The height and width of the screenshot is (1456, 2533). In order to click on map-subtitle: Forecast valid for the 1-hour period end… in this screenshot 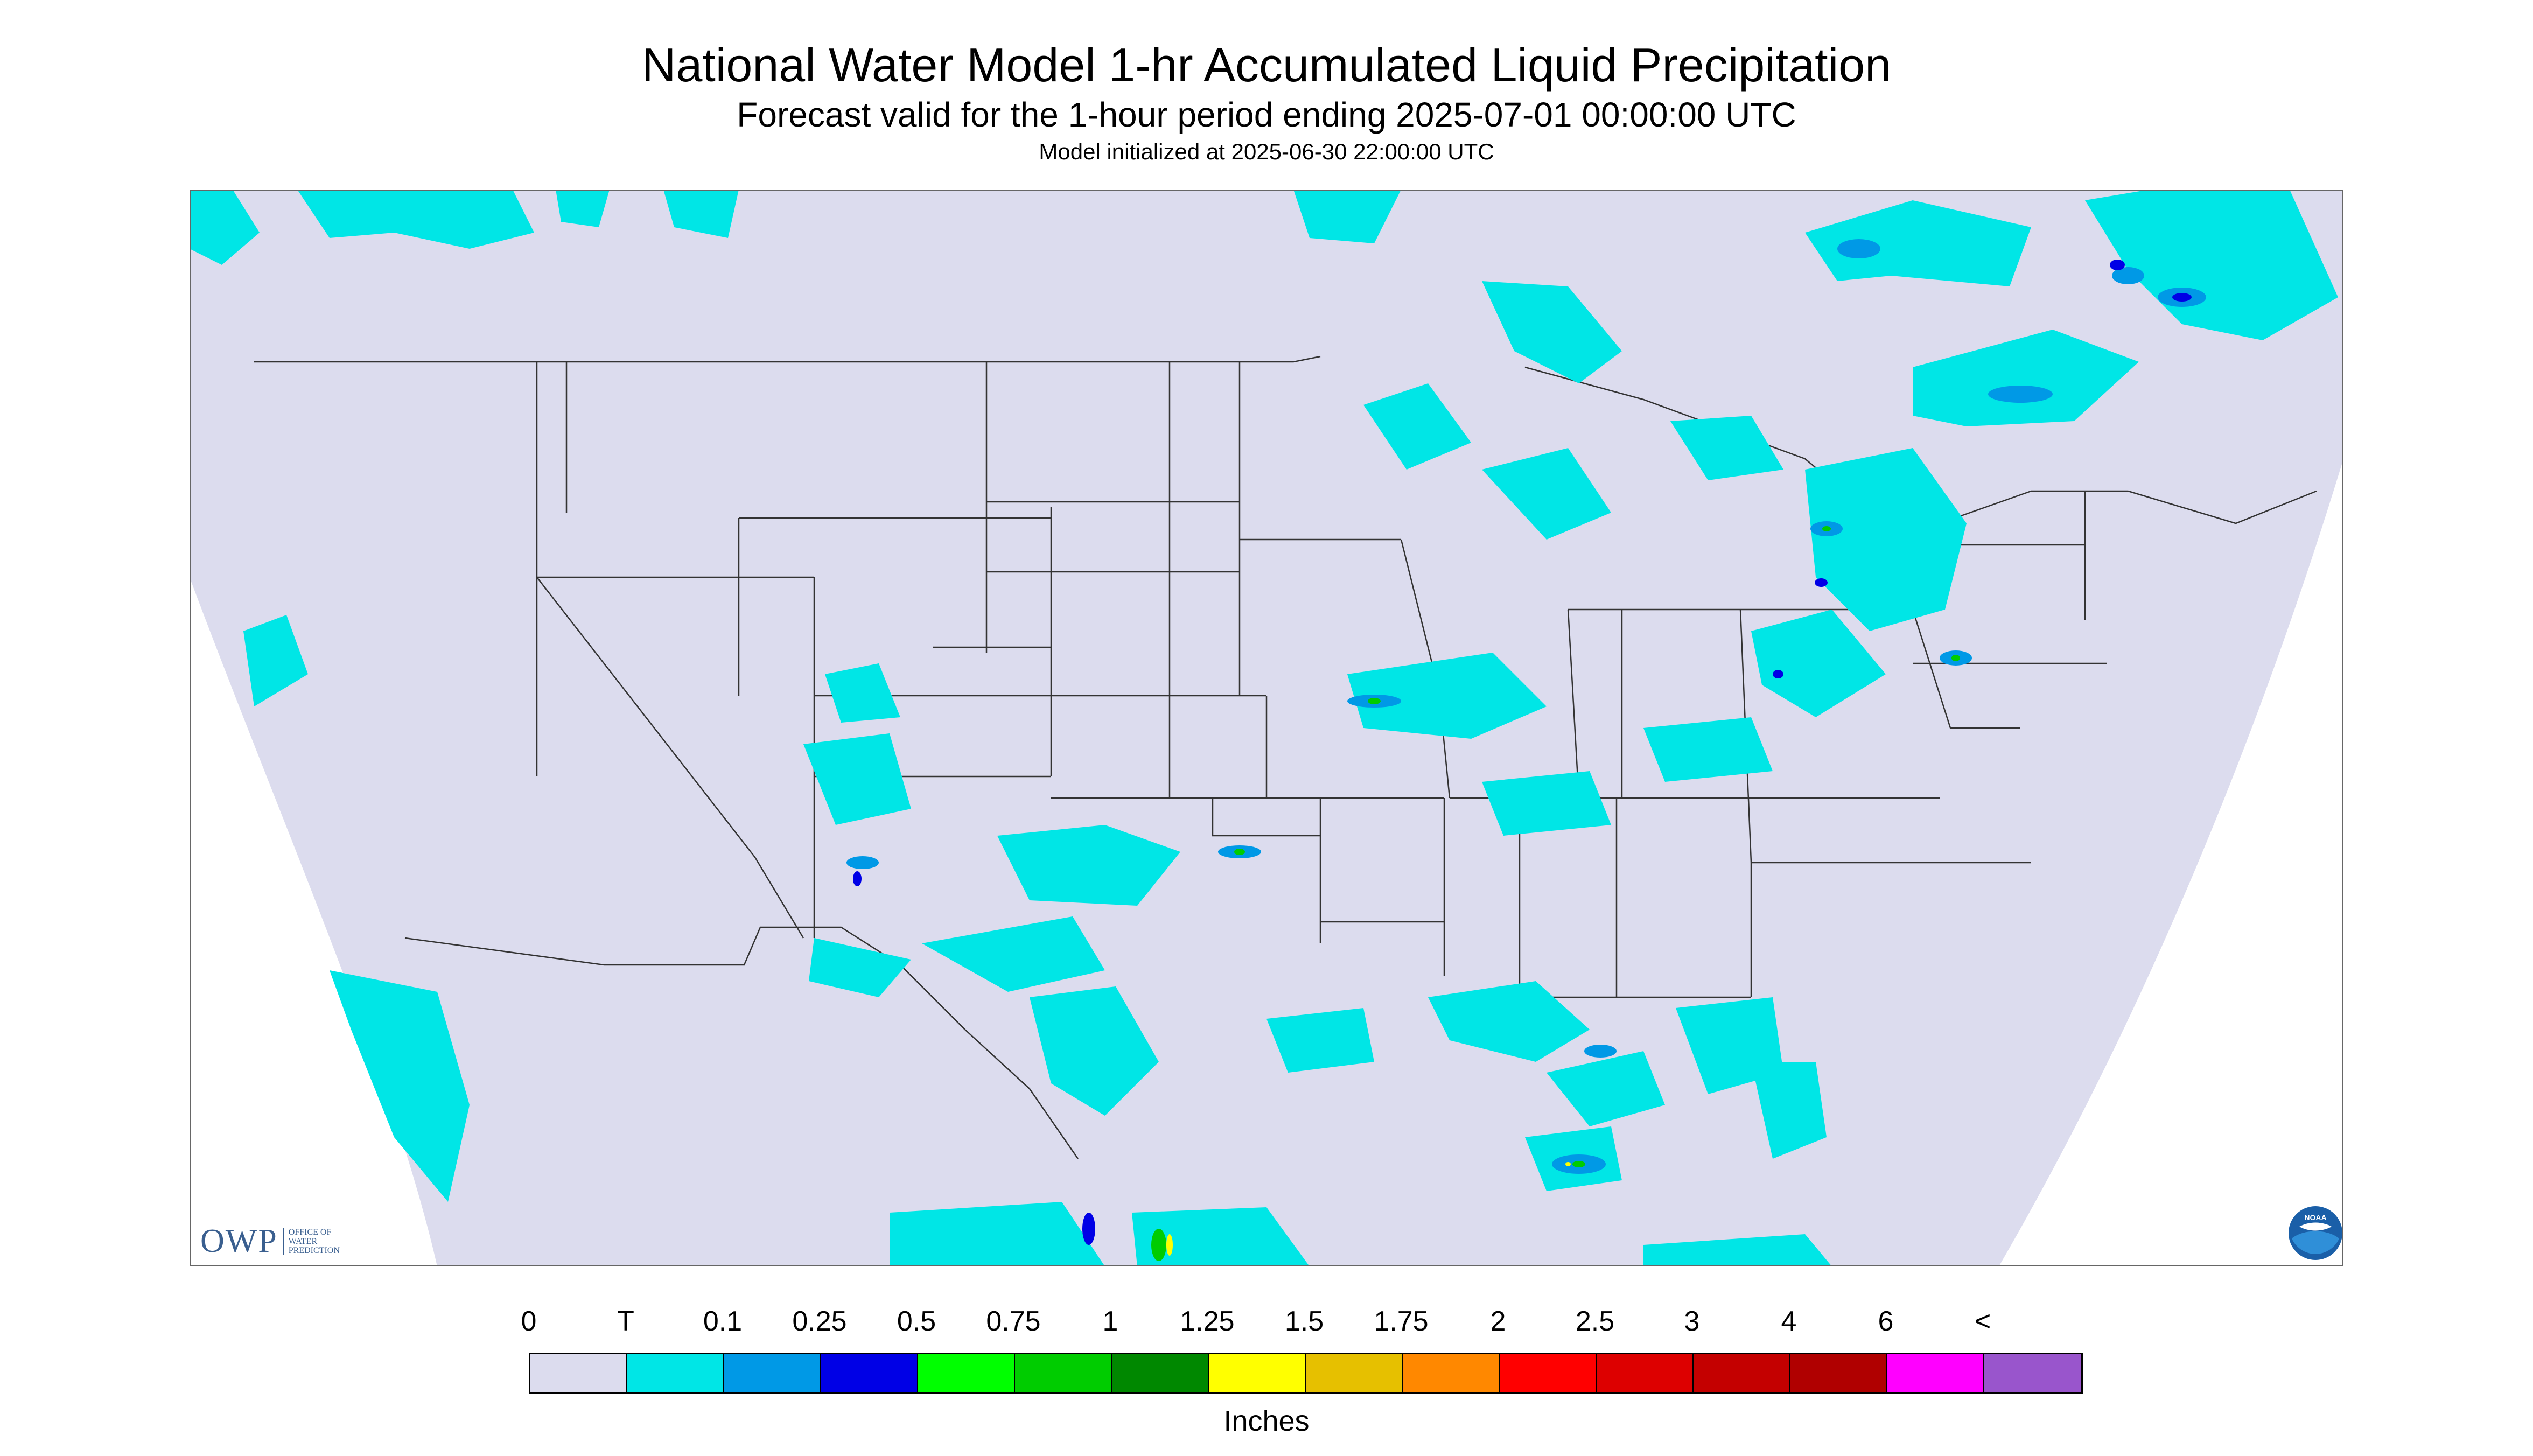, I will do `click(1266, 114)`.